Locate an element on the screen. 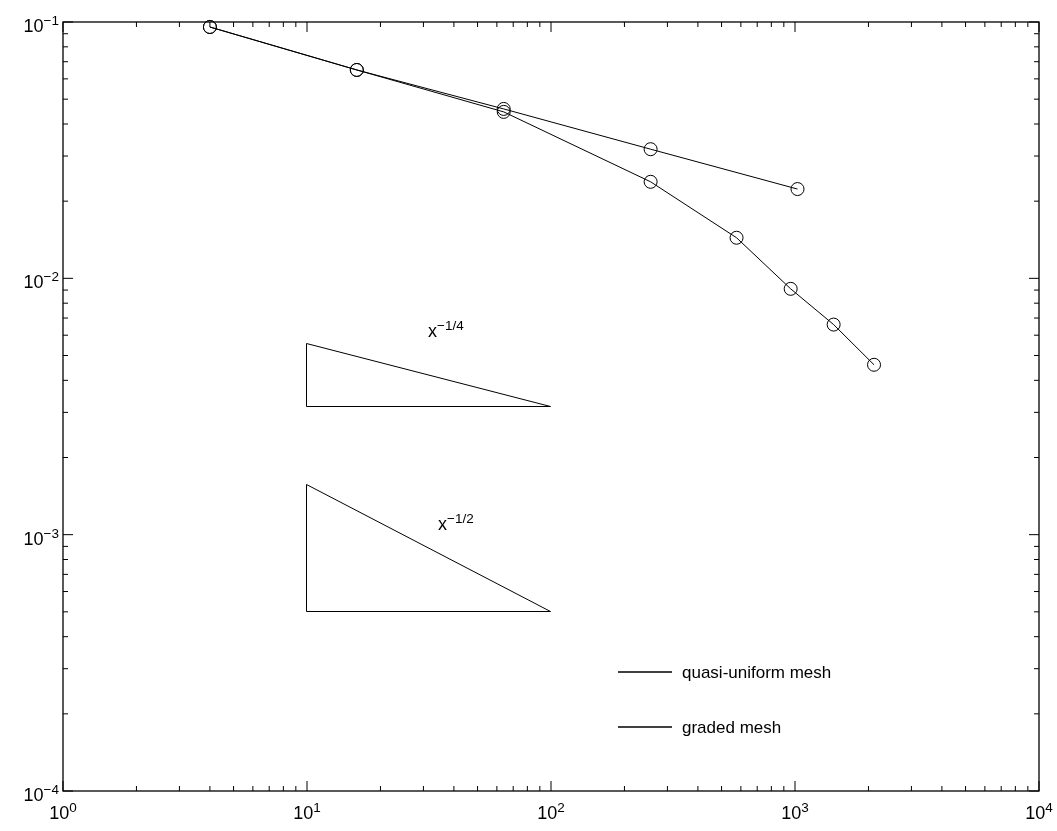 The width and height of the screenshot is (1057, 831). y-tick-label: 10$^{−1}$ is located at coordinates (41, 24).